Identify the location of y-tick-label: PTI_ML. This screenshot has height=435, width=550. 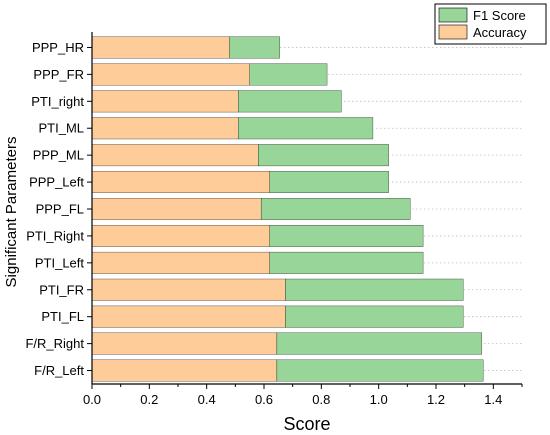
(61, 128).